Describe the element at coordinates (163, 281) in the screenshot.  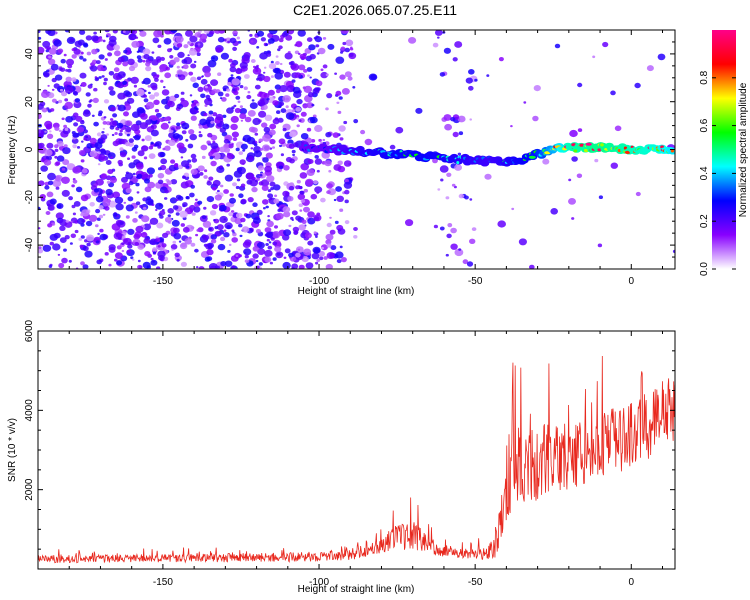
I see `x-tick-label: -150` at that location.